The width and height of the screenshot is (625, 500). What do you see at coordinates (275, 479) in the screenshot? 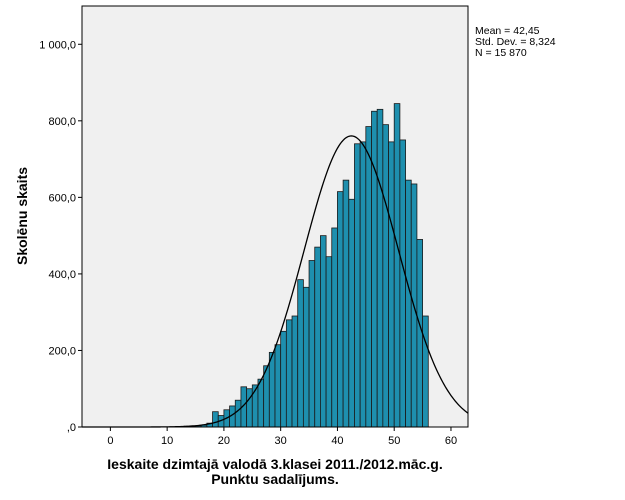
I see `x-axis-title-line-2: Punktu sadalījums.` at bounding box center [275, 479].